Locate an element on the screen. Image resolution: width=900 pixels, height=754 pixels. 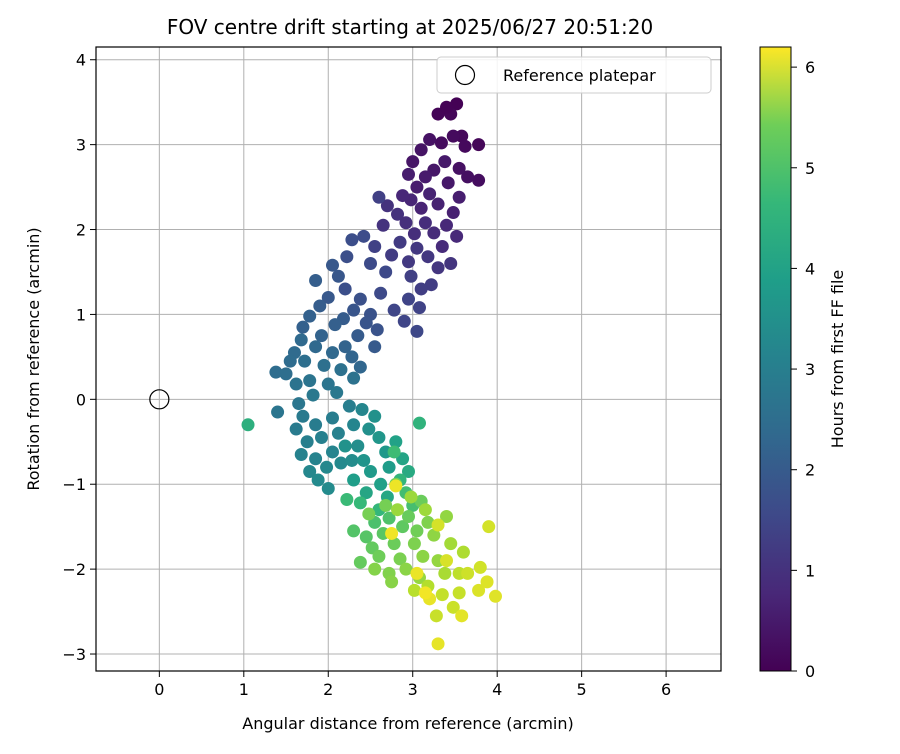
x-tick-label: 1 is located at coordinates (244, 689).